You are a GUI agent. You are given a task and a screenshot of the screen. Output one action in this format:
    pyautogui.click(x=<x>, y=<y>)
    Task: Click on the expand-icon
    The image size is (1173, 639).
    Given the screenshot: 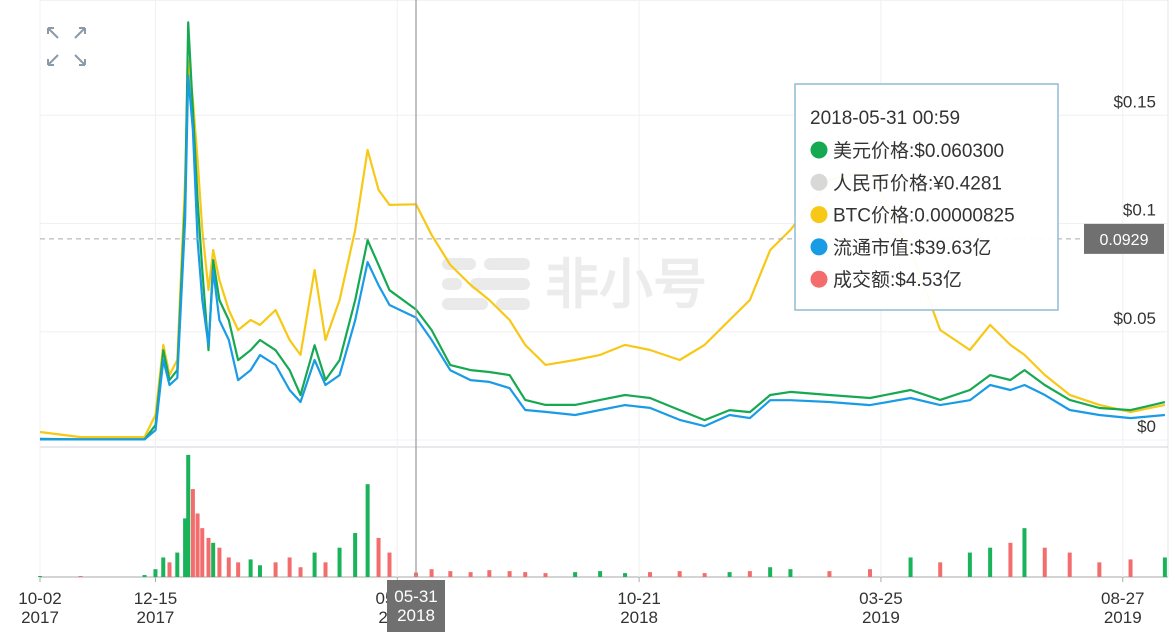 What is the action you would take?
    pyautogui.click(x=66, y=46)
    